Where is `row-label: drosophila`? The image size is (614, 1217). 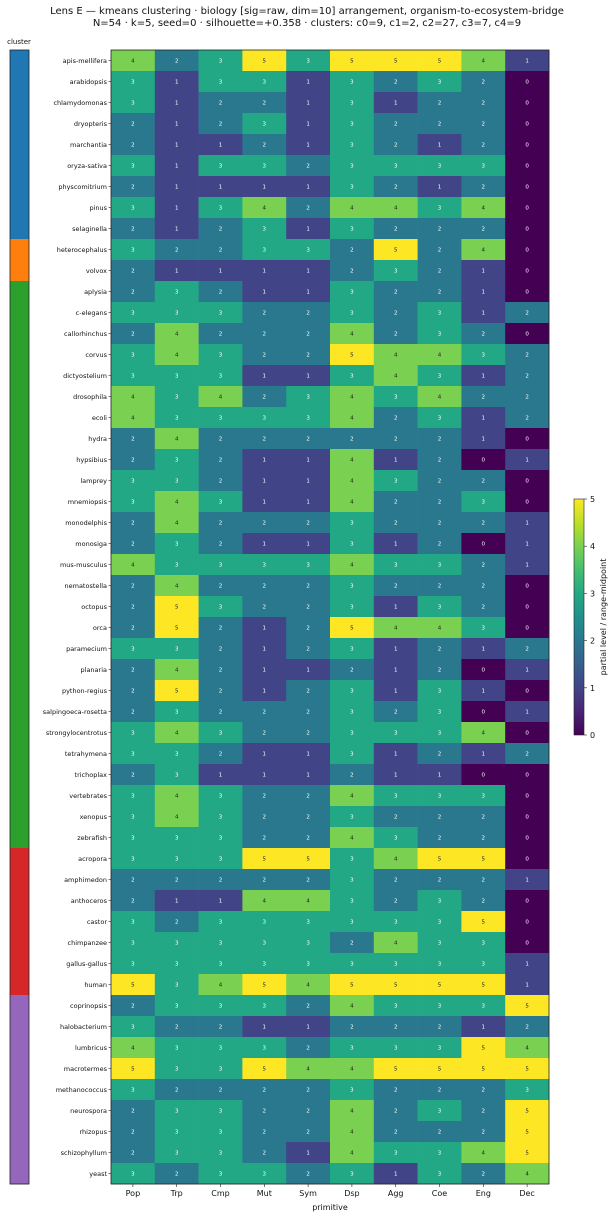
row-label: drosophila is located at coordinates (90, 397).